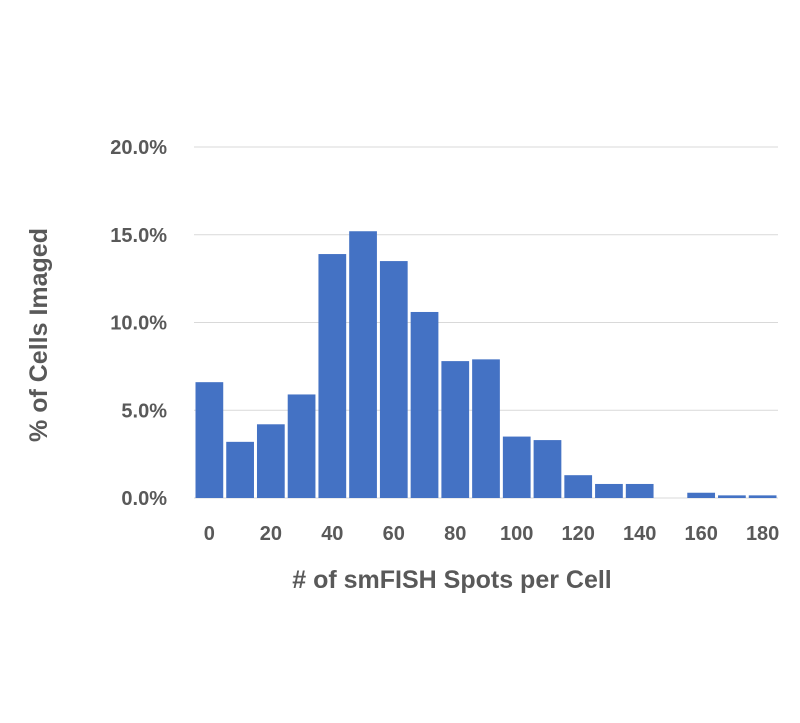 This screenshot has width=800, height=723. What do you see at coordinates (138, 148) in the screenshot?
I see `y-tick-label: 20.0%` at bounding box center [138, 148].